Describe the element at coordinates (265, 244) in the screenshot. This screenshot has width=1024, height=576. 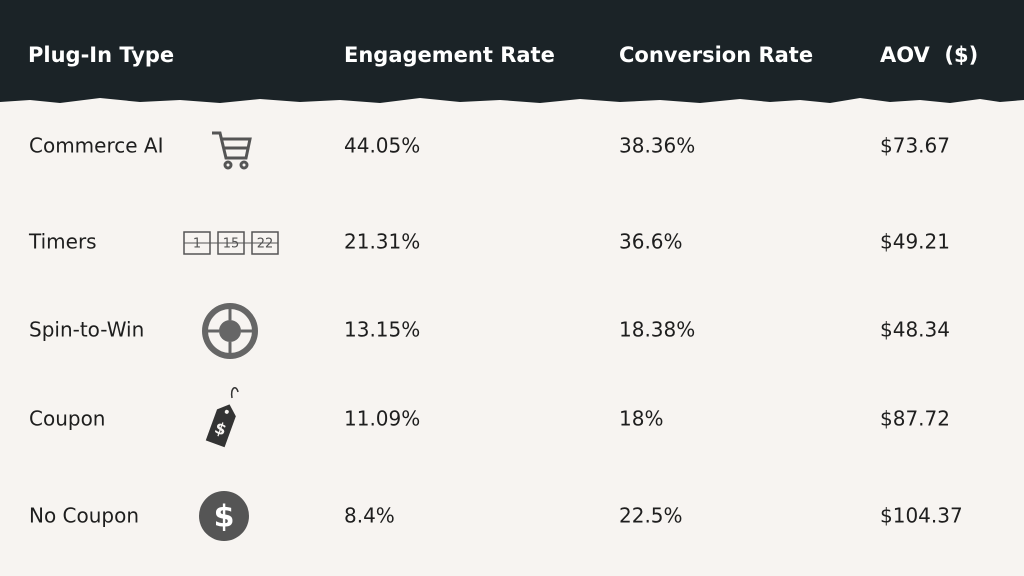
I see `timer-digit: 22` at that location.